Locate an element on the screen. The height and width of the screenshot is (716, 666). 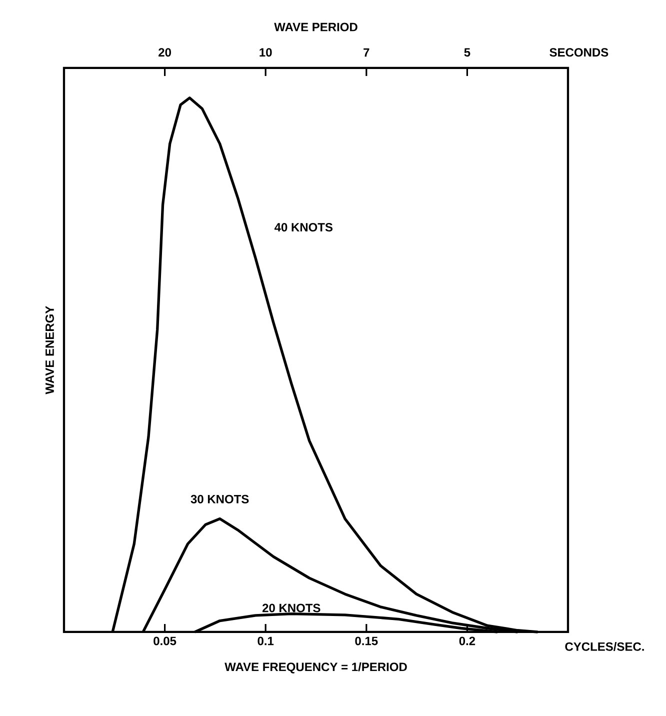
series-label: 30 KNOTS is located at coordinates (219, 499).